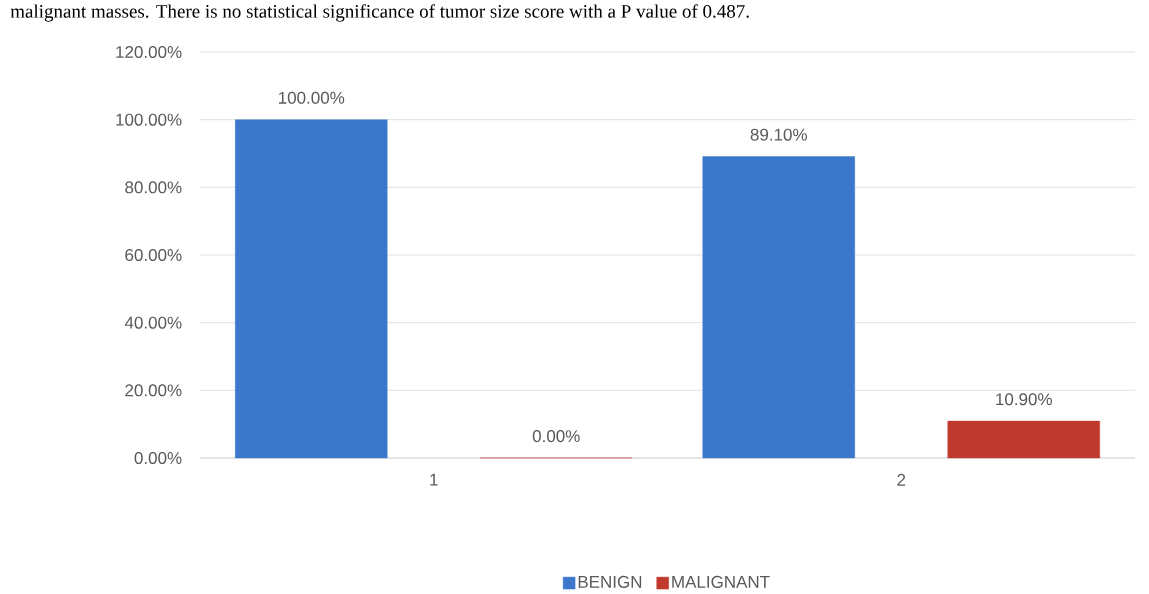 This screenshot has height=594, width=1149. I want to click on text: malignant masses. There is no statistical significance of tumor size score with a P value of 0.487., so click(379, 13).